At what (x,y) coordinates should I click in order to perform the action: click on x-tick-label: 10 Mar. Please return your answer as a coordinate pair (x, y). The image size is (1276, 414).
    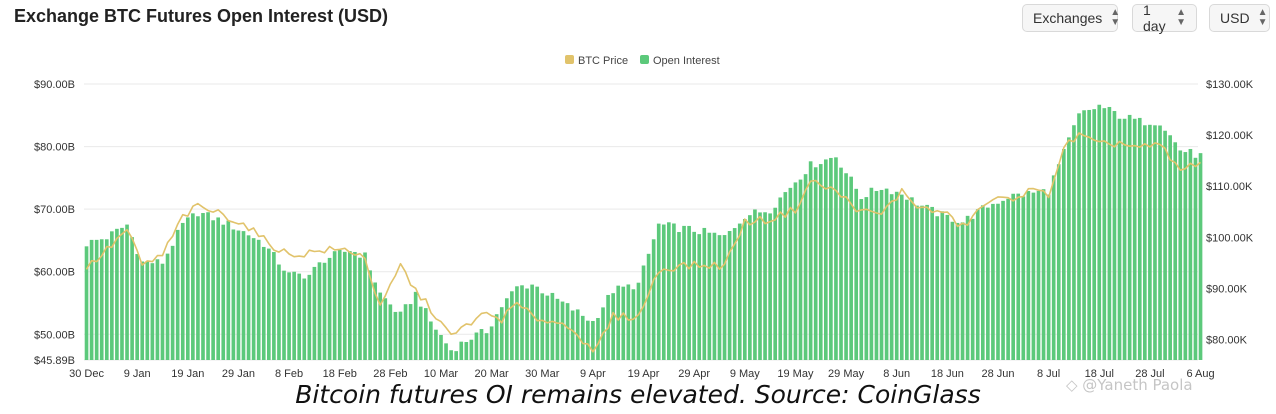
    Looking at the image, I should click on (441, 374).